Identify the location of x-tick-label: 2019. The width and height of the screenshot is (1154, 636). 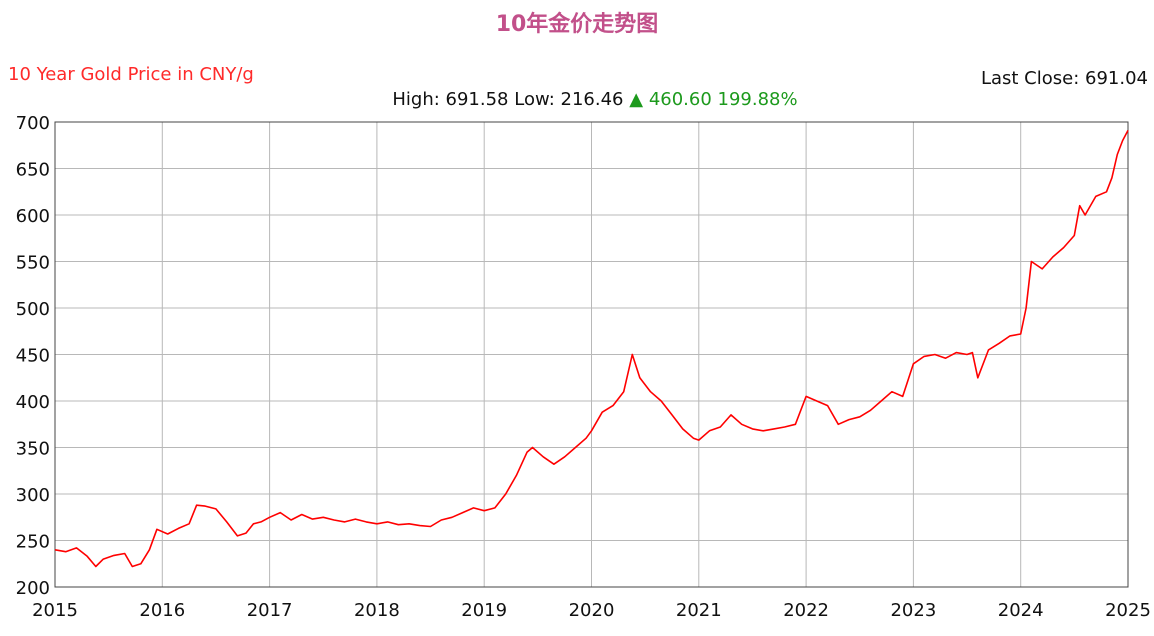
(484, 610).